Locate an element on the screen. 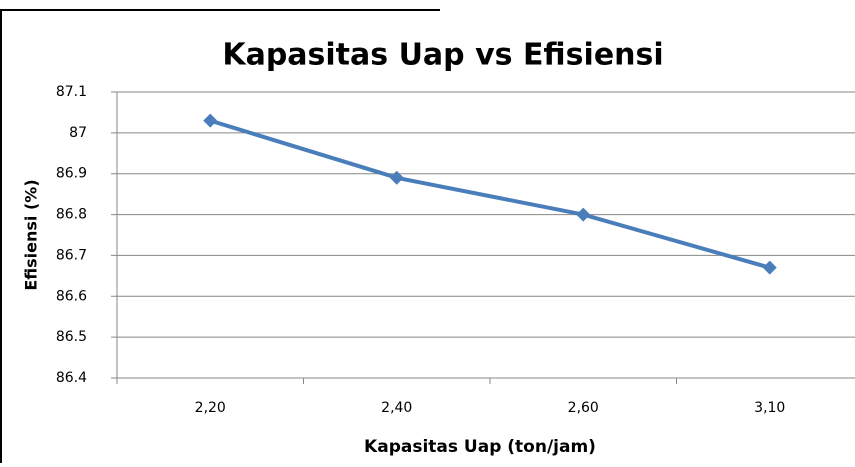 The height and width of the screenshot is (467, 855). x-tick-label: 2,20 is located at coordinates (210, 408).